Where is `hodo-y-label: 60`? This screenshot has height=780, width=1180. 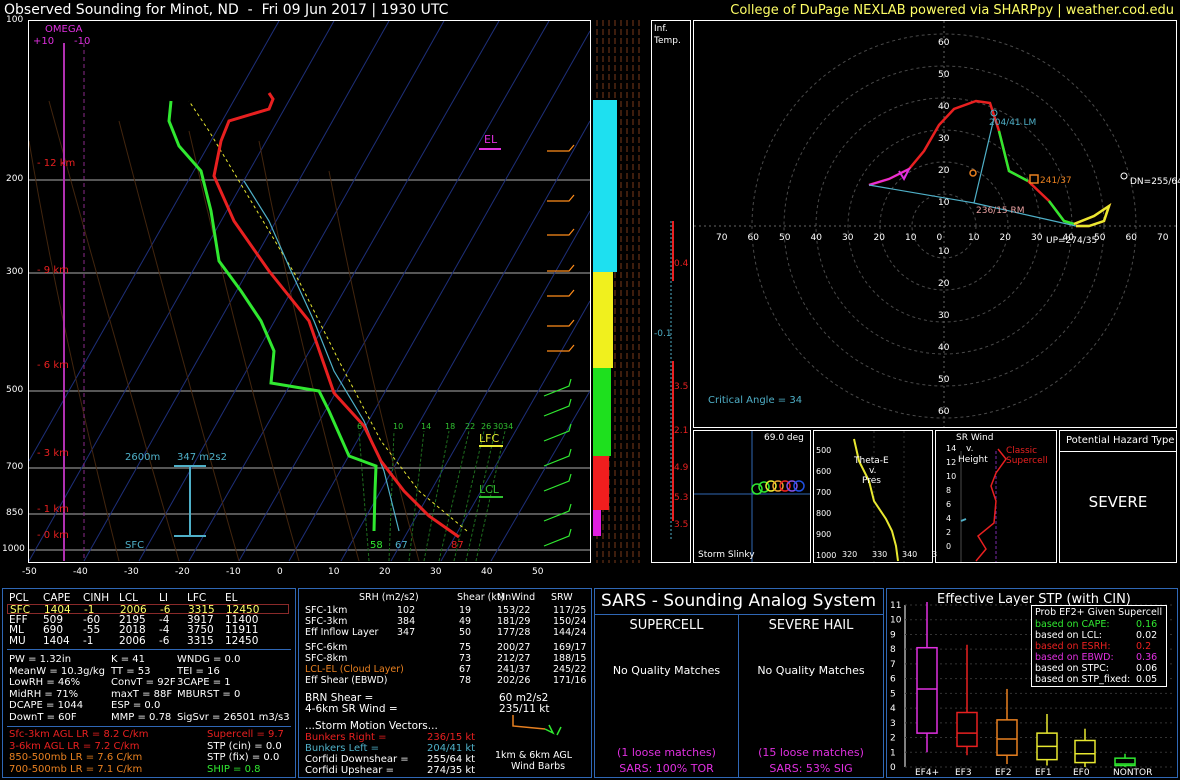
hodo-y-label: 60 is located at coordinates (944, 43).